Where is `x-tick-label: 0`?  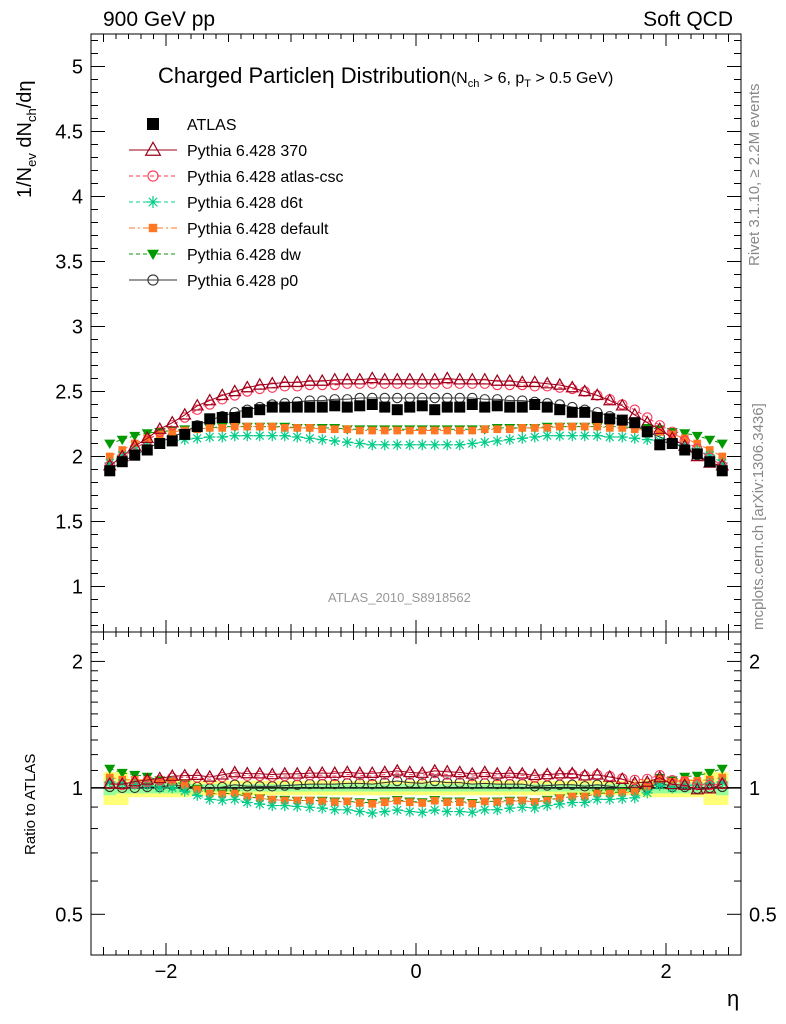
x-tick-label: 0 is located at coordinates (415, 972).